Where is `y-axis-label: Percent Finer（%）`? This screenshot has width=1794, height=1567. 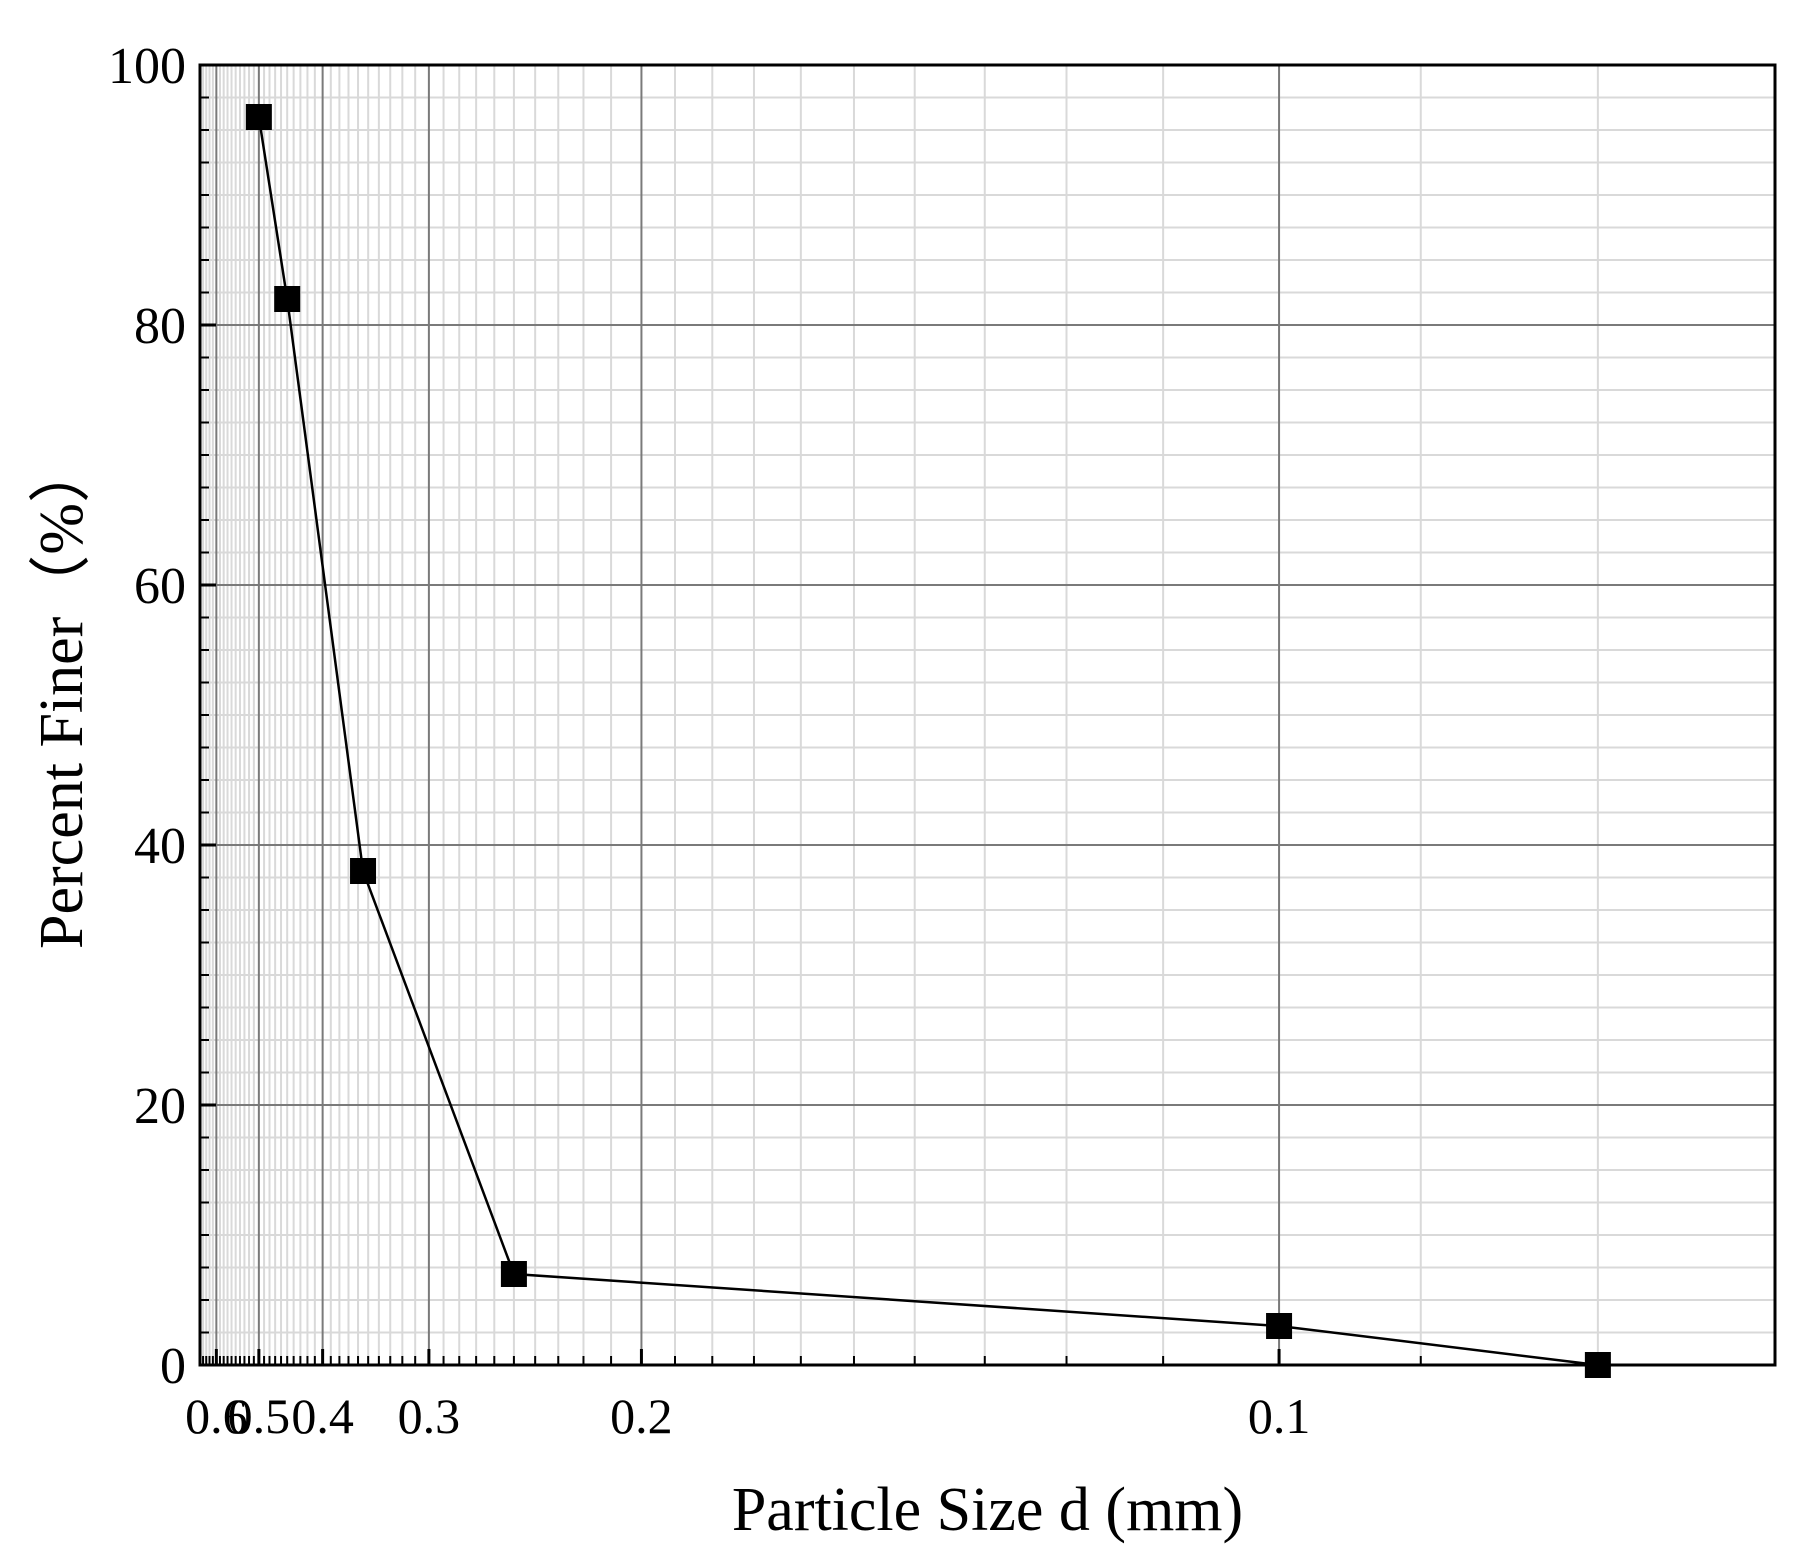 y-axis-label: Percent Finer（%） is located at coordinates (62, 695).